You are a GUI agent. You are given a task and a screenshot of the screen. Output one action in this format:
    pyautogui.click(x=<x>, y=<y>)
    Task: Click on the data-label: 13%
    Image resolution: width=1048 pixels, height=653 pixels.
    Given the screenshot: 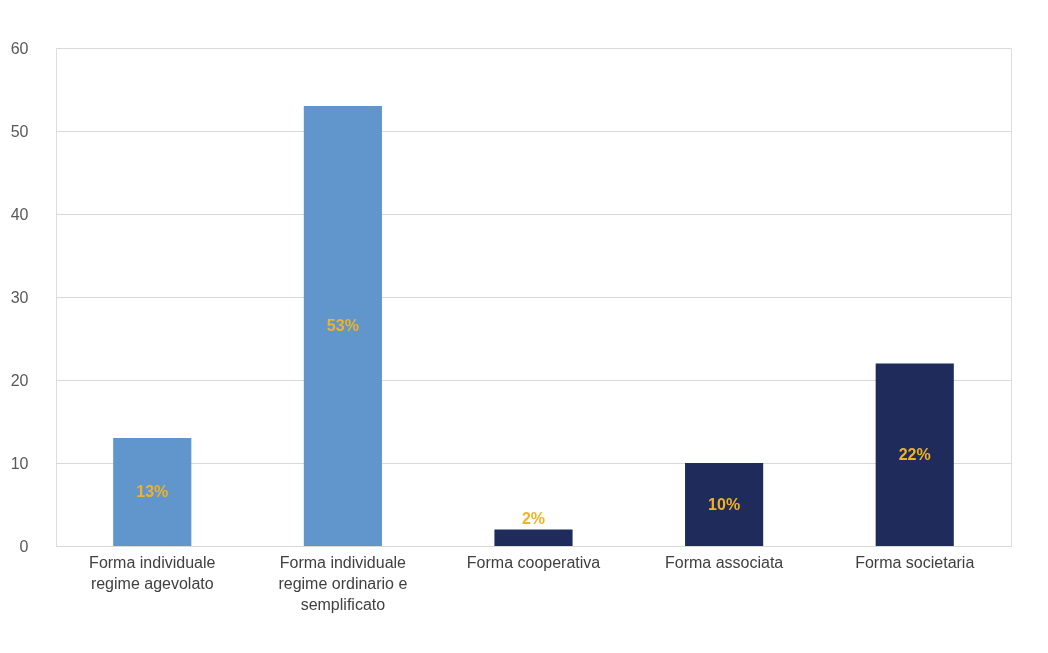 What is the action you would take?
    pyautogui.click(x=152, y=492)
    